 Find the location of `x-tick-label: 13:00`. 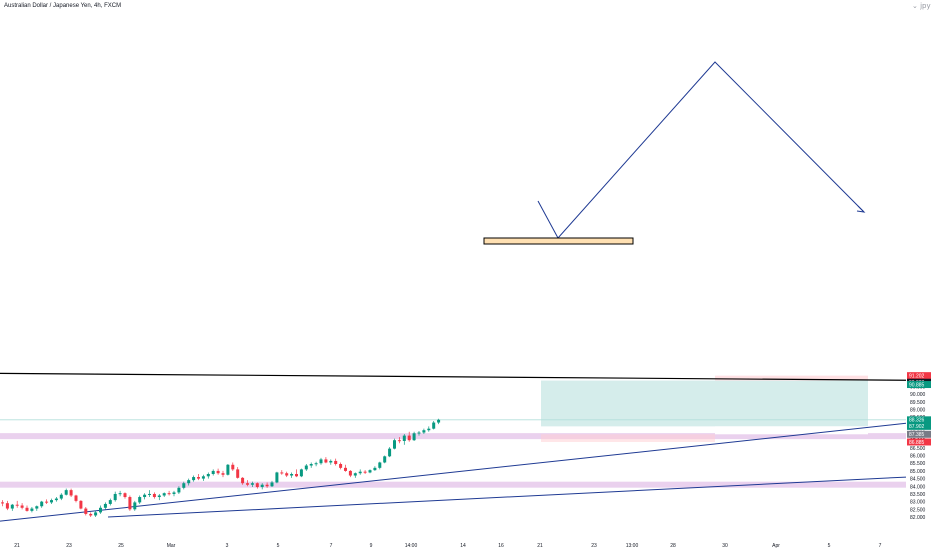

x-tick-label: 13:00 is located at coordinates (632, 546).